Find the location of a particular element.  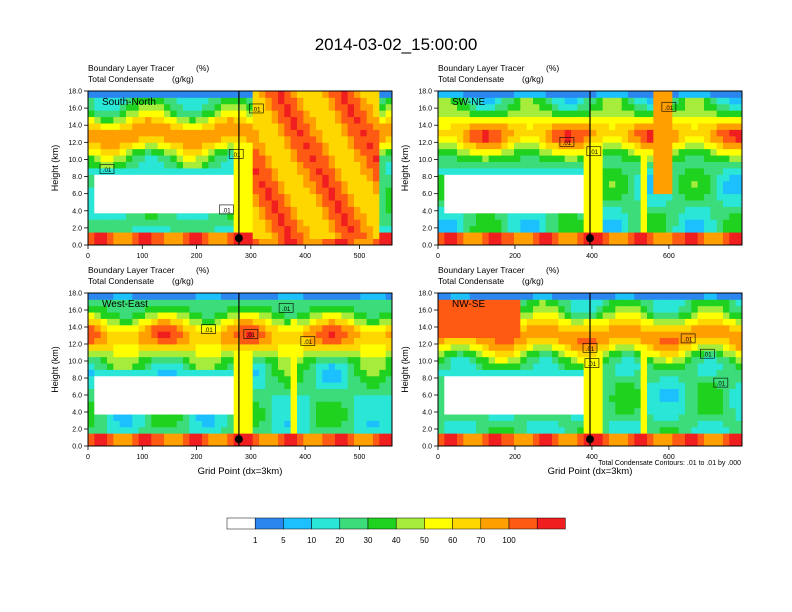

x-tick-label: 200 is located at coordinates (515, 256).